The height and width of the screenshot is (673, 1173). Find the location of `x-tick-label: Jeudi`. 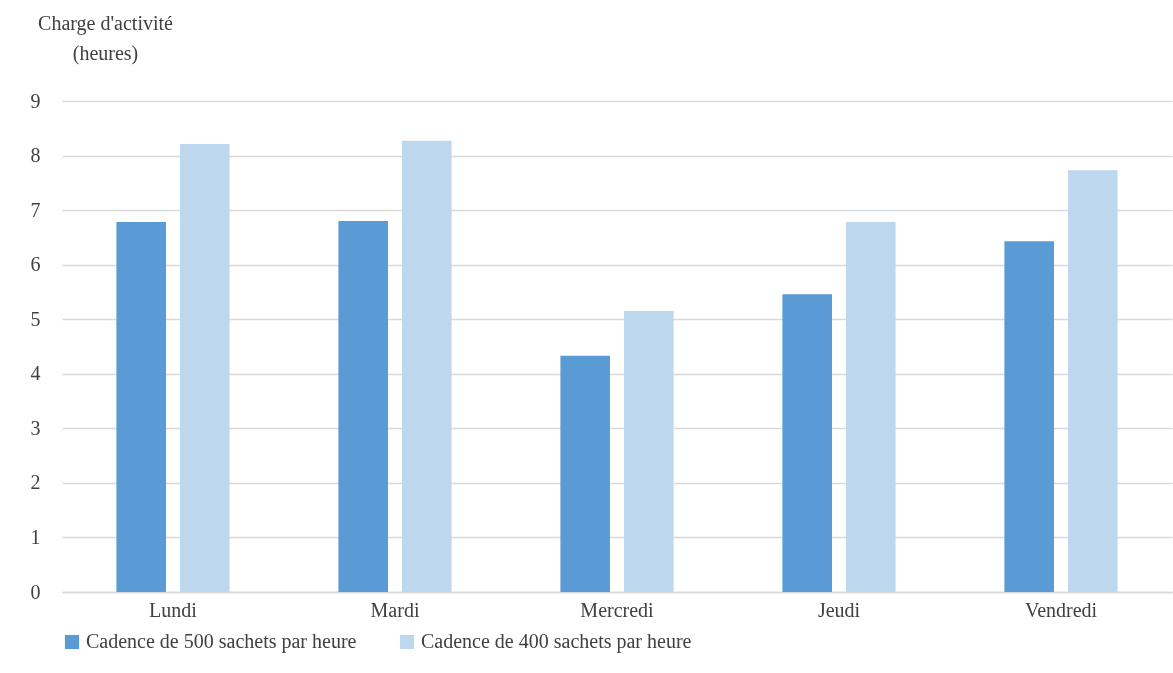

x-tick-label: Jeudi is located at coordinates (839, 609).